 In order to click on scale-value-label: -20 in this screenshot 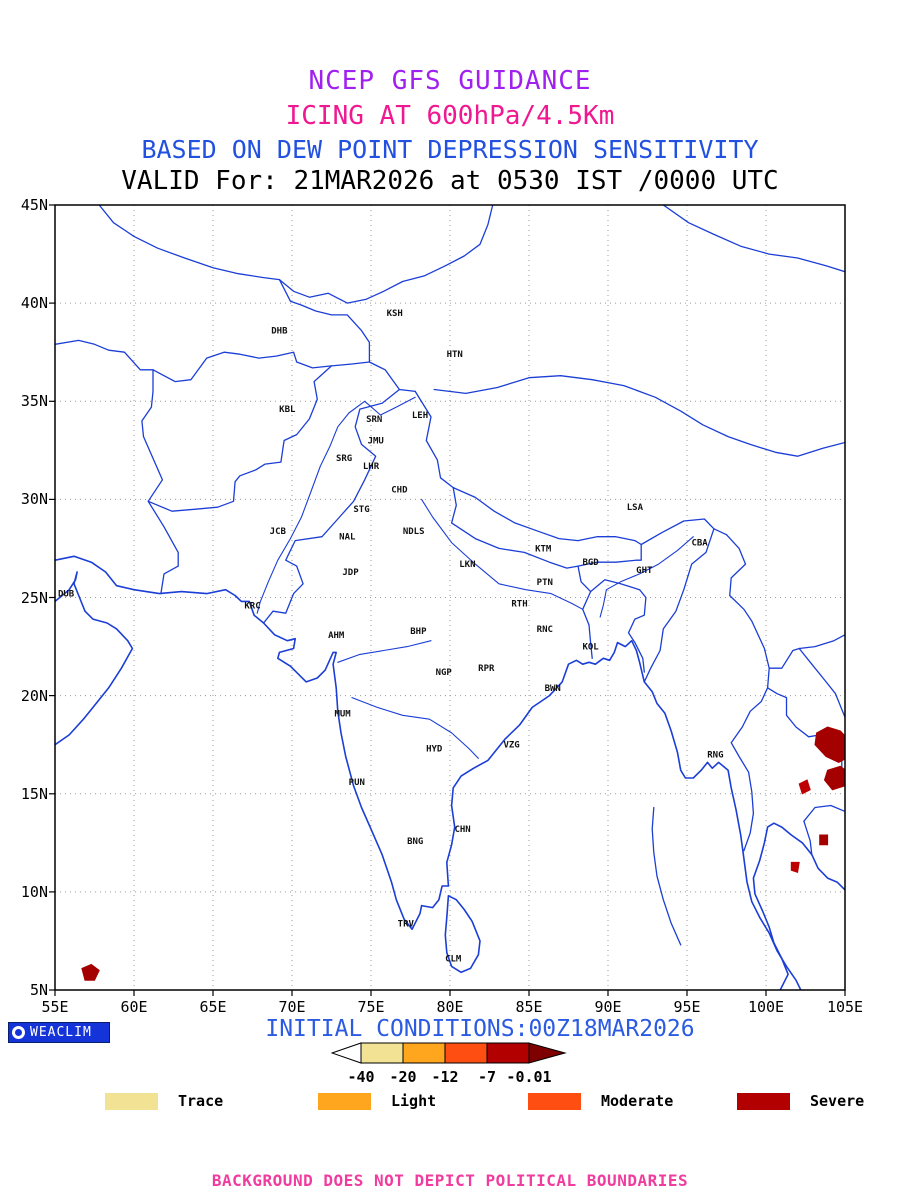, I will do `click(402, 1077)`.